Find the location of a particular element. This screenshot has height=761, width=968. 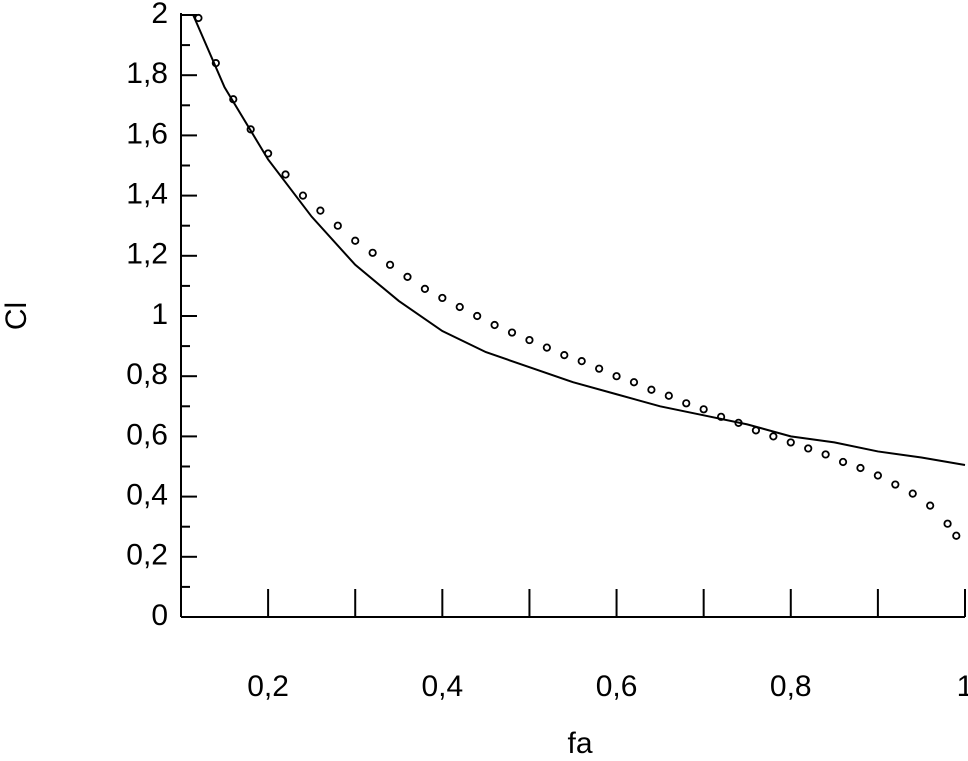

y-tick-label: 1 is located at coordinates (159, 314).